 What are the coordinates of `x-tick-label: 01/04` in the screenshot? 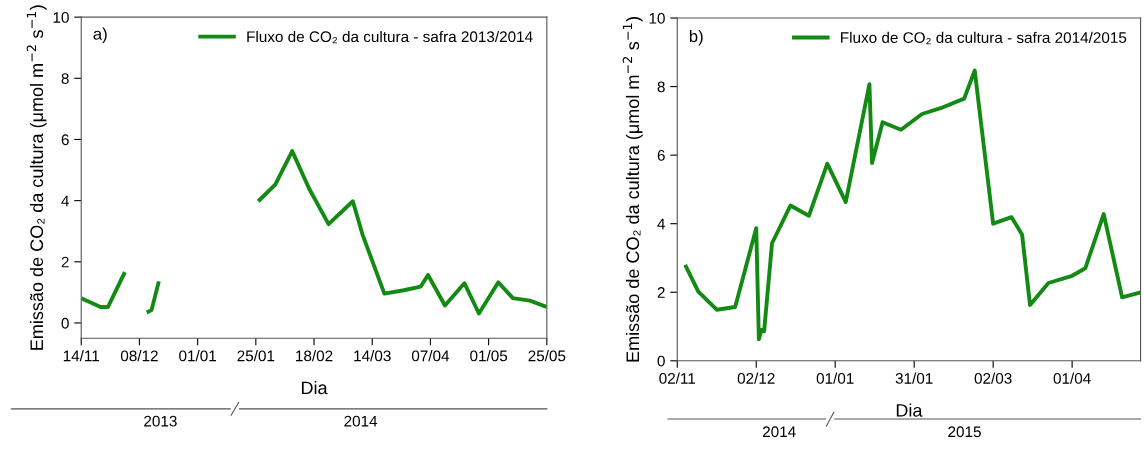 It's located at (1072, 378).